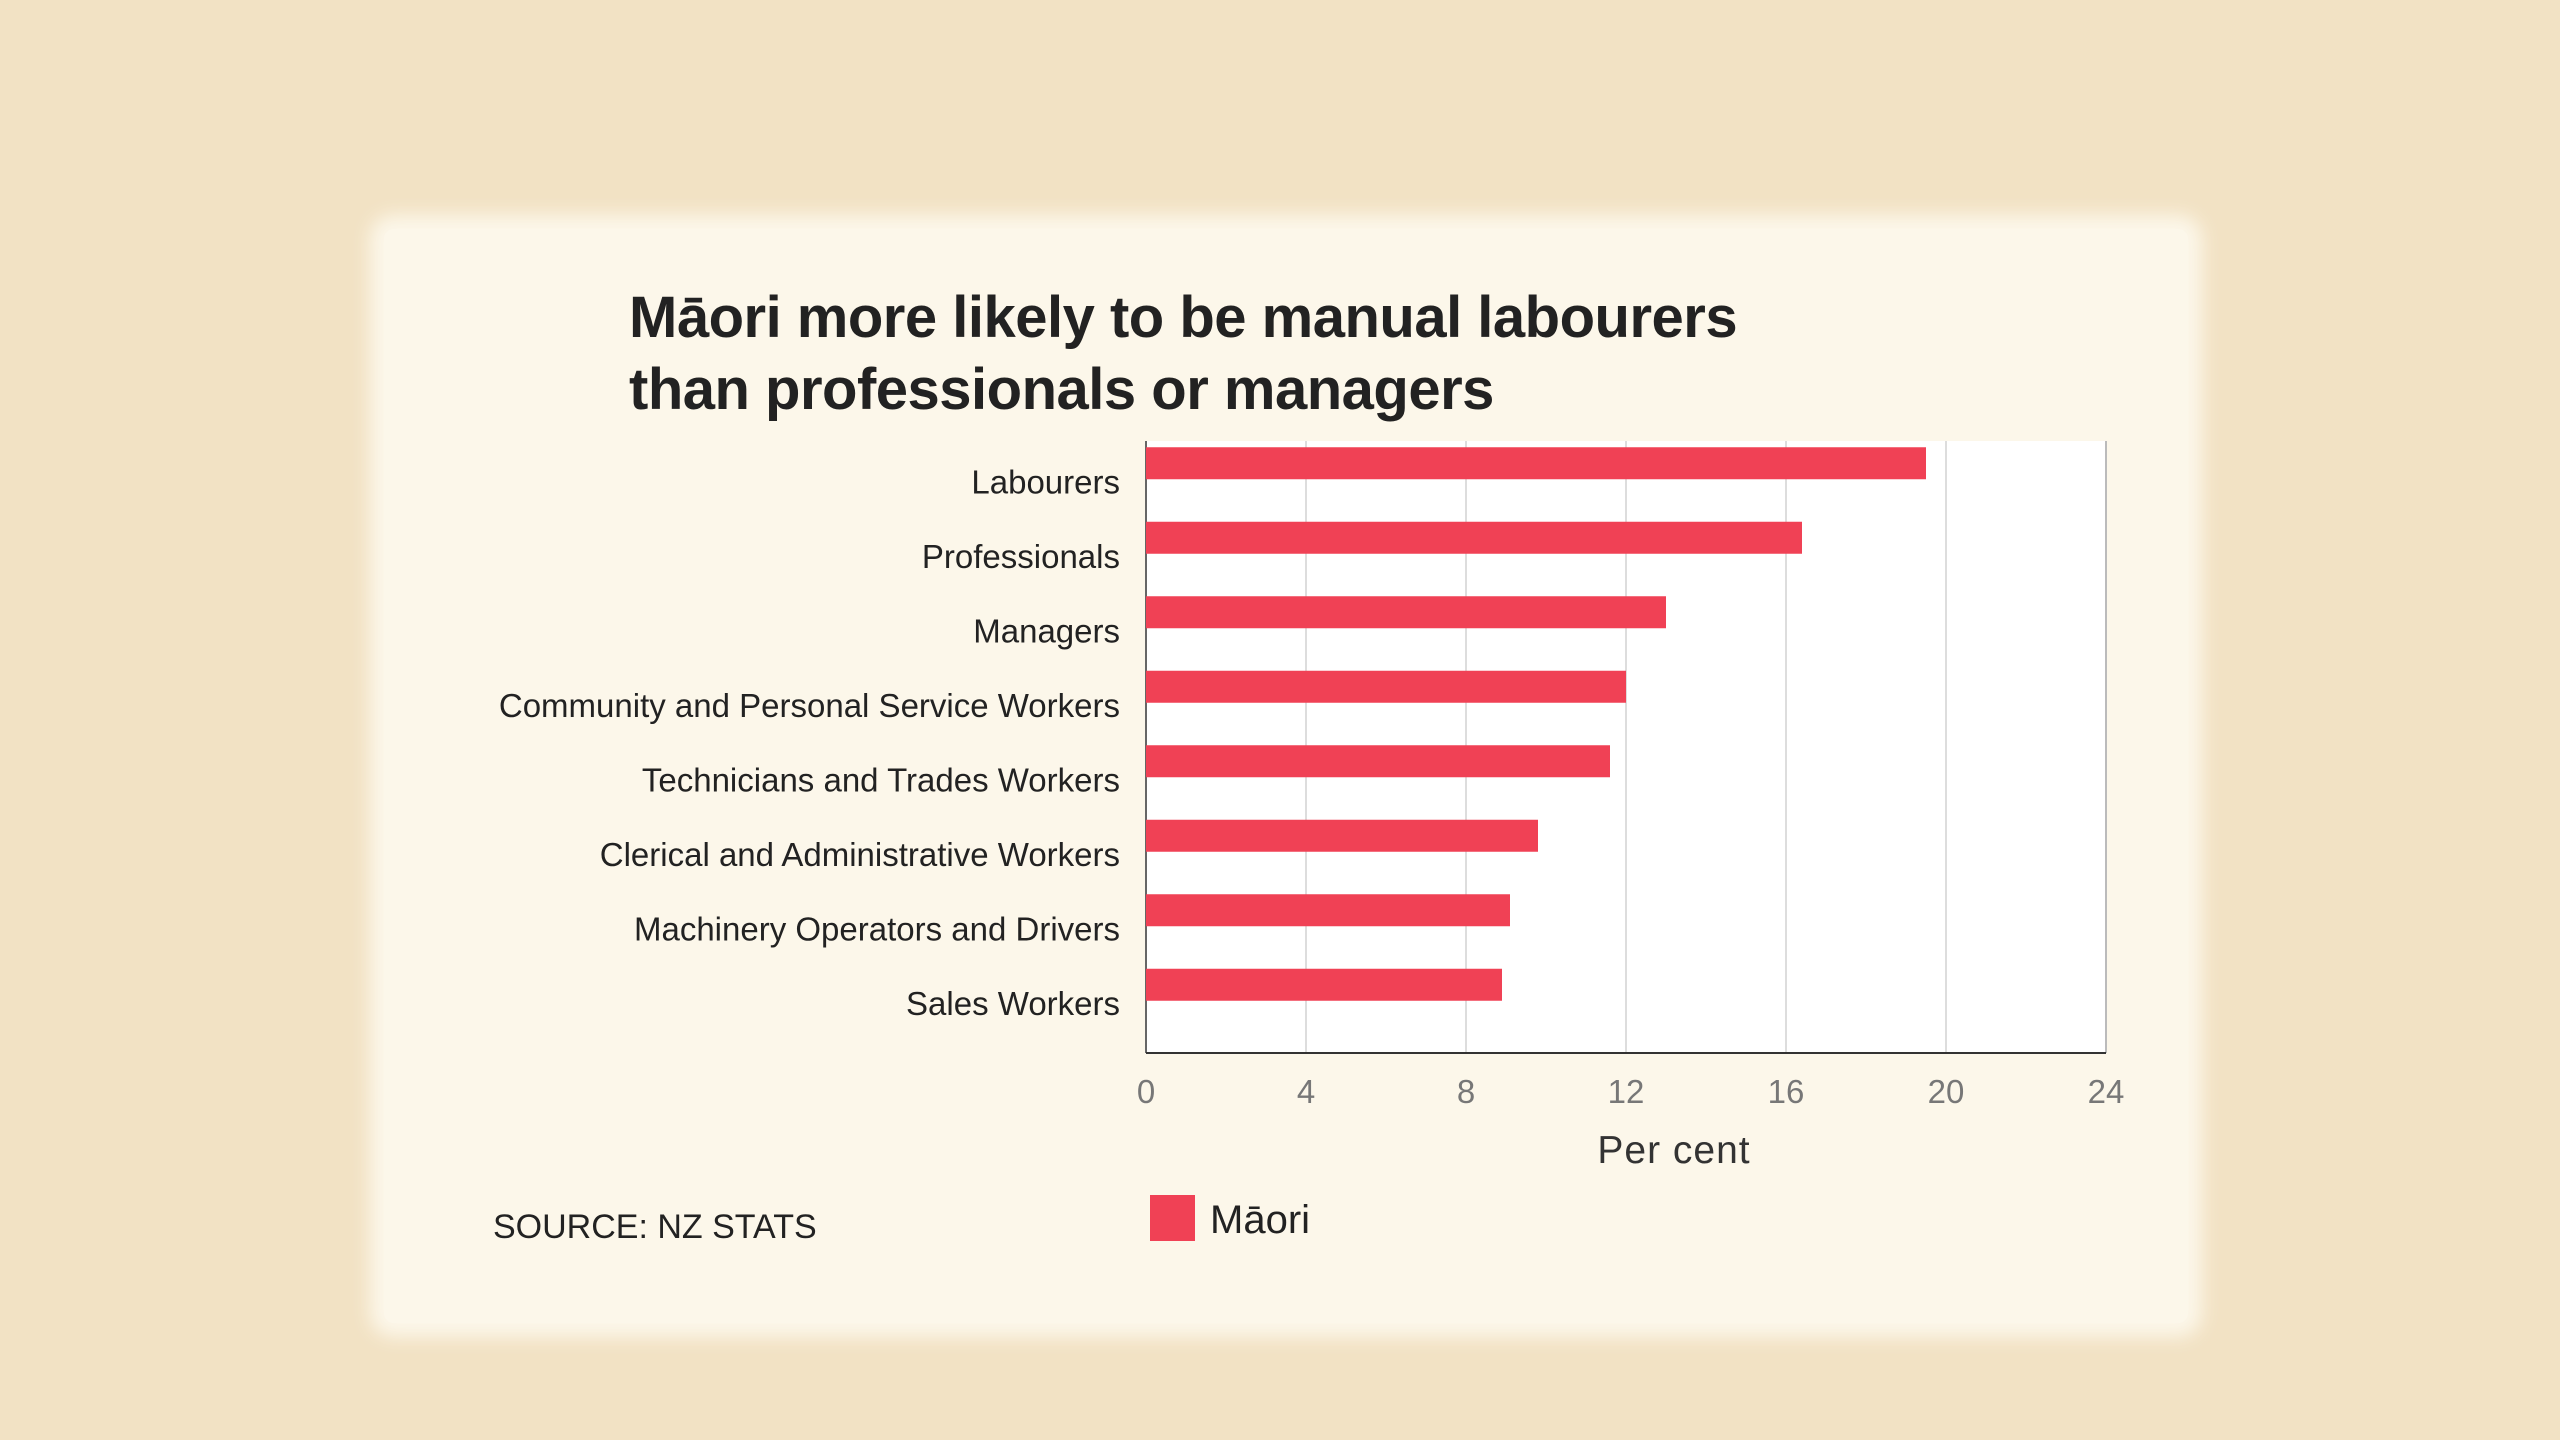  What do you see at coordinates (860, 854) in the screenshot?
I see `category-label: Clerical and Administrative Workers` at bounding box center [860, 854].